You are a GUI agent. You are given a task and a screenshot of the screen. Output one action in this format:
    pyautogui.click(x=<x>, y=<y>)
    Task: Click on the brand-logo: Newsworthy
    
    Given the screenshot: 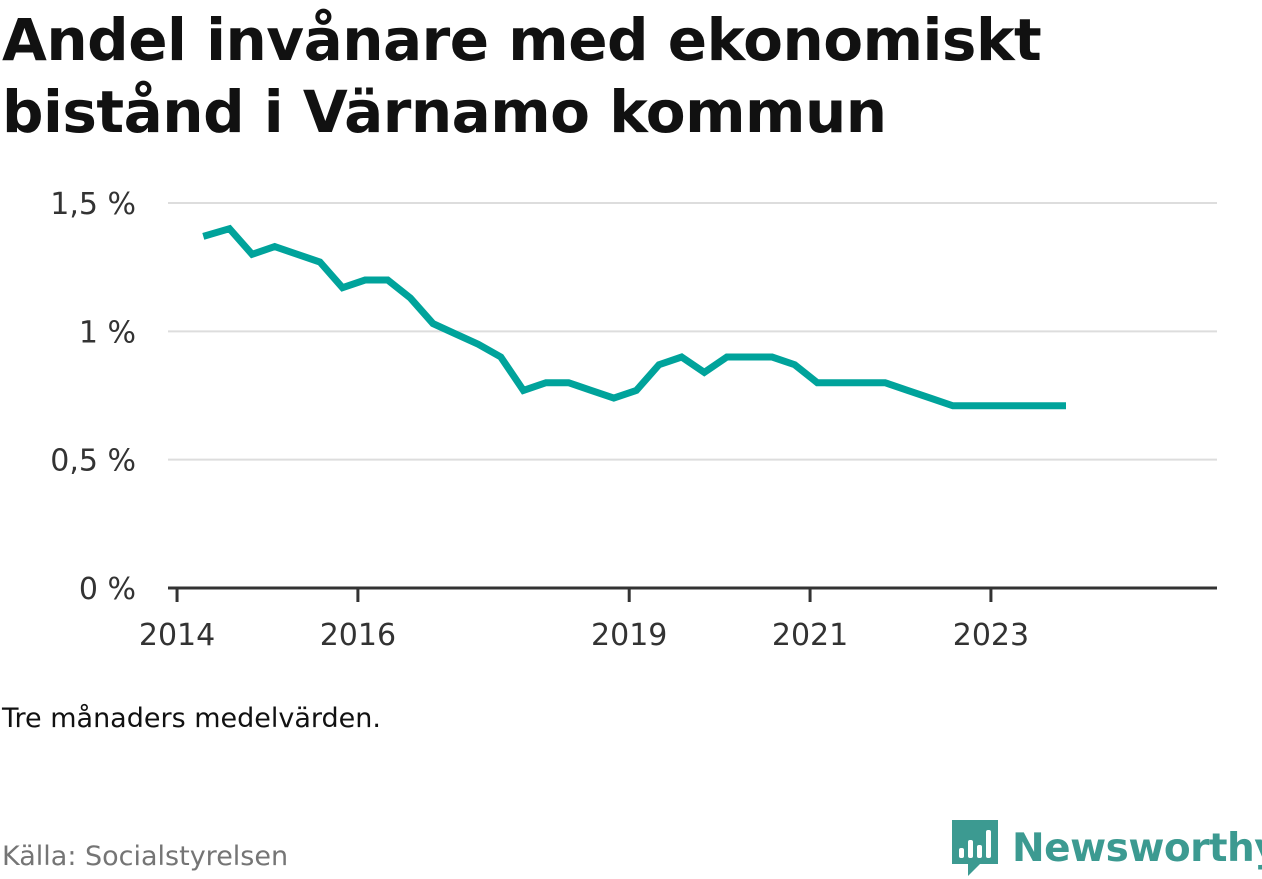 What is the action you would take?
    pyautogui.click(x=1106, y=848)
    